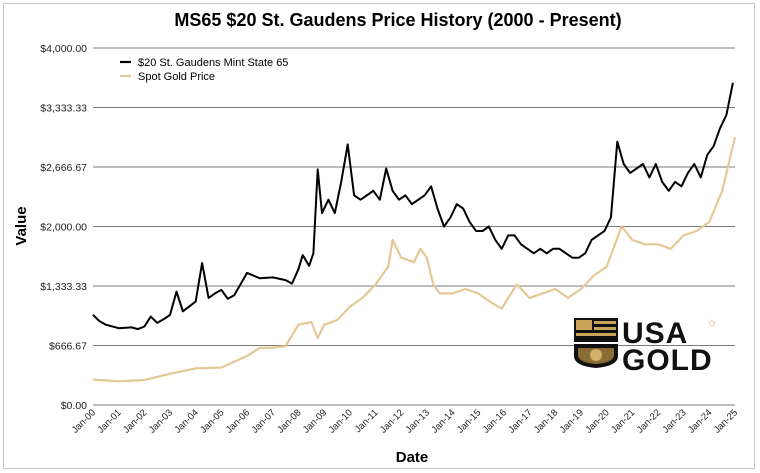  What do you see at coordinates (21, 225) in the screenshot?
I see `y-axis-title: Value` at bounding box center [21, 225].